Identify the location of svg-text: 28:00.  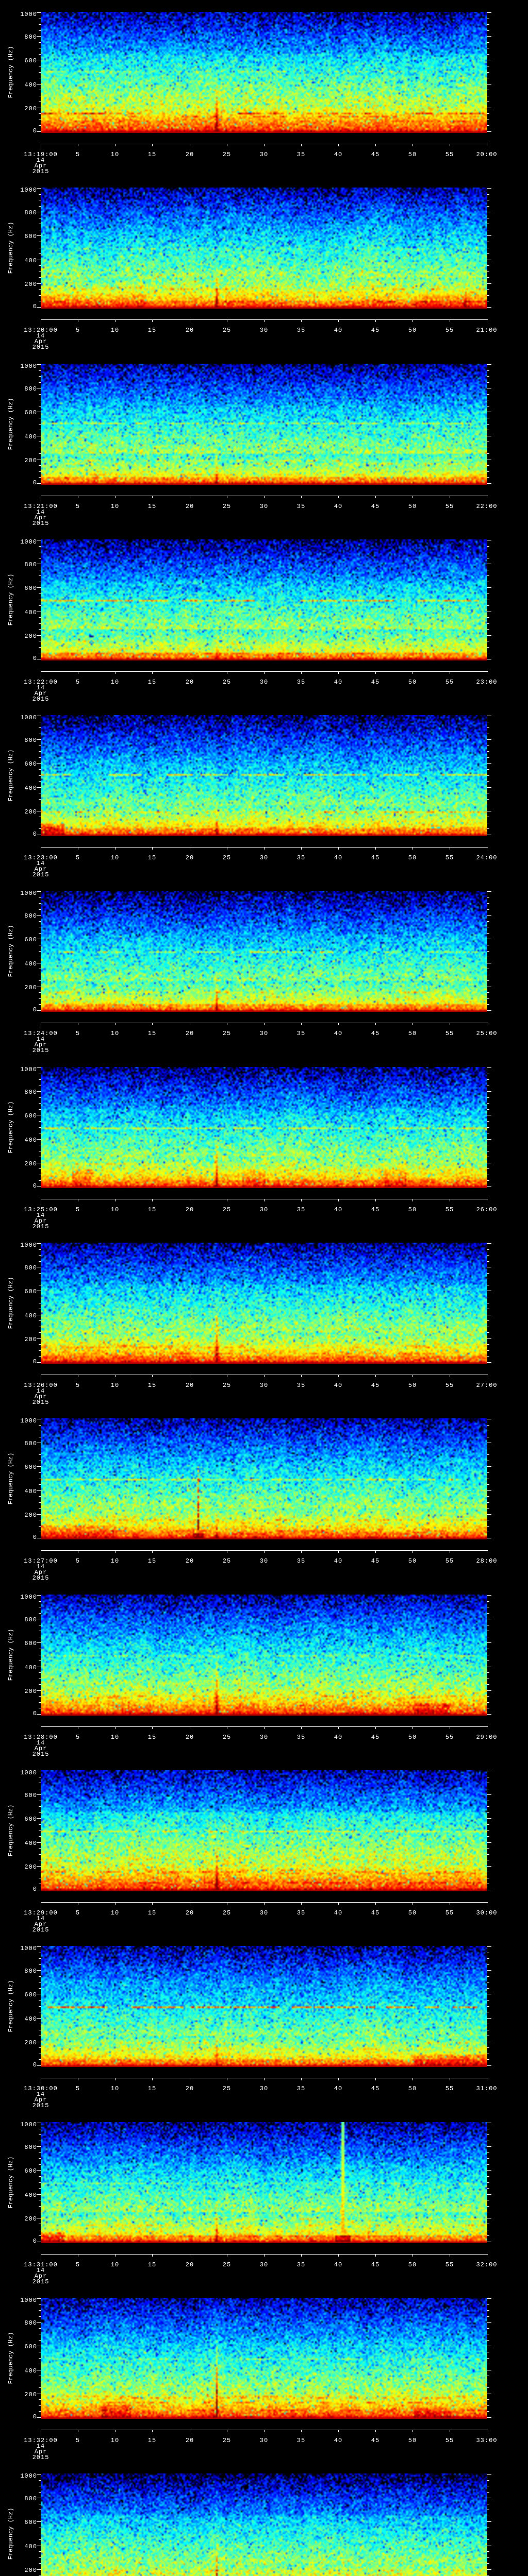
(486, 1561).